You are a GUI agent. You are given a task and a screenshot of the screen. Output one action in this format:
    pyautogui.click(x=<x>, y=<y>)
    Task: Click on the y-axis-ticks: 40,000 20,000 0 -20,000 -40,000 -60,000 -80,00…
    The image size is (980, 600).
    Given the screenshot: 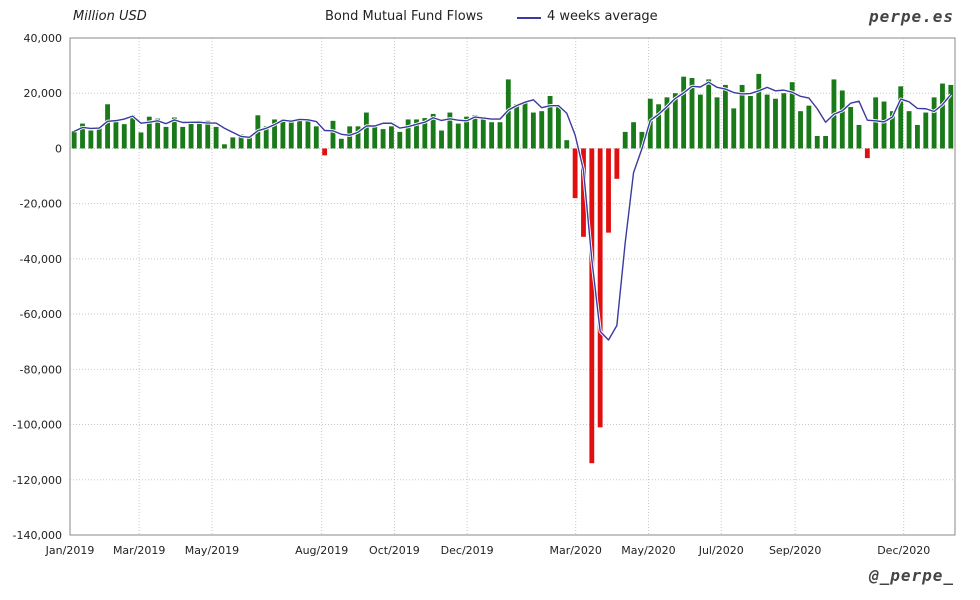 What is the action you would take?
    pyautogui.click(x=37, y=287)
    